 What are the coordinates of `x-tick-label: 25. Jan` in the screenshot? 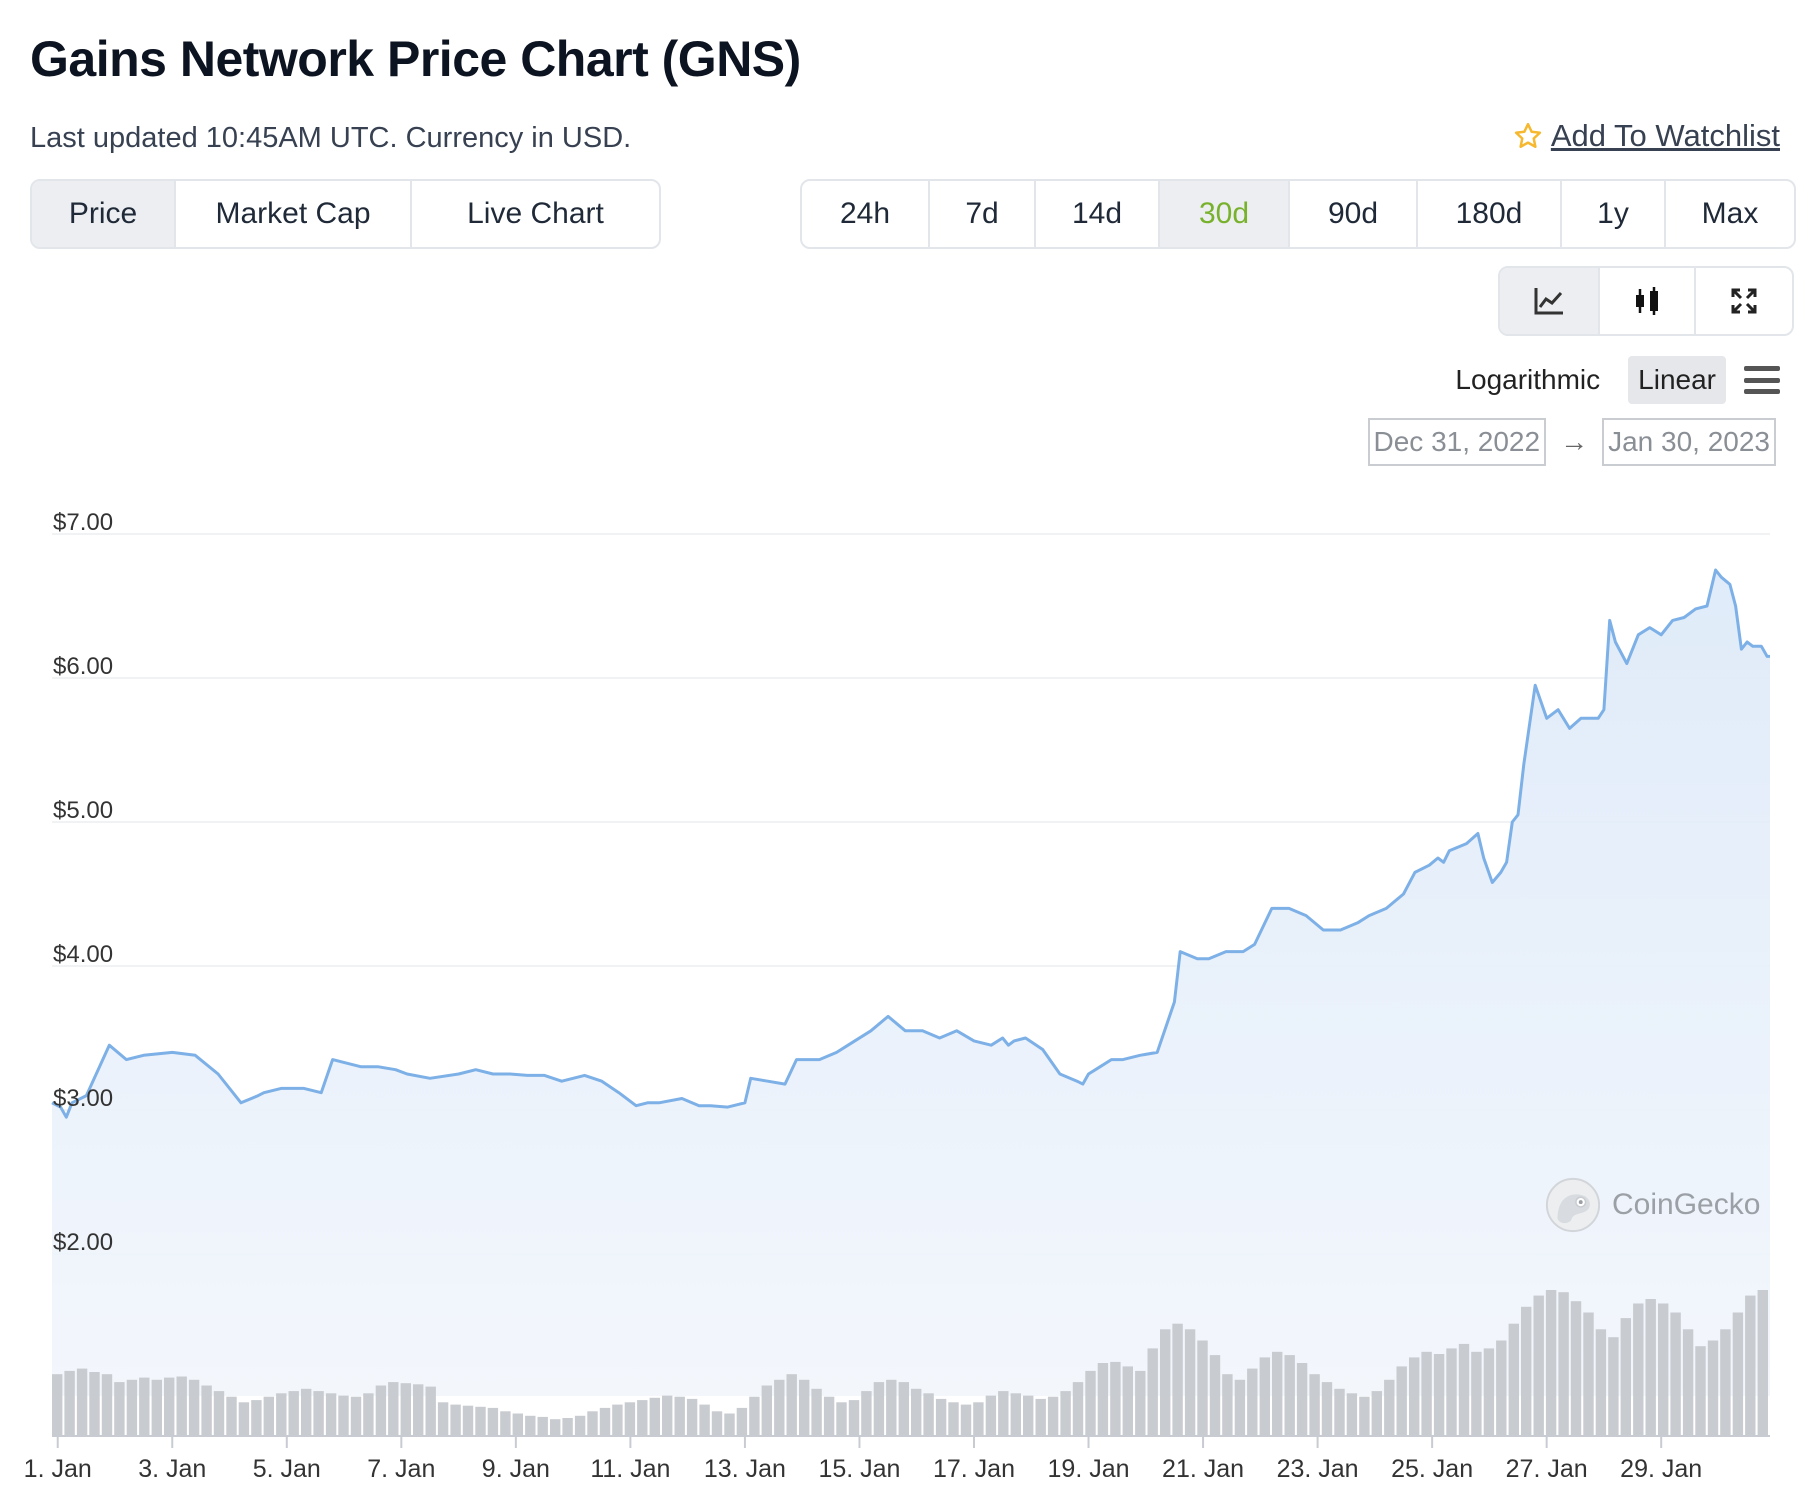 It's located at (1432, 1469).